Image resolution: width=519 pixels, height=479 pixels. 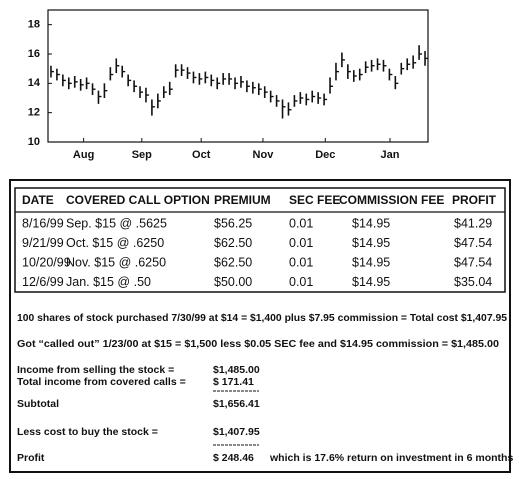 What do you see at coordinates (116, 262) in the screenshot?
I see `table-cell: Nov. $15 @ .6250` at bounding box center [116, 262].